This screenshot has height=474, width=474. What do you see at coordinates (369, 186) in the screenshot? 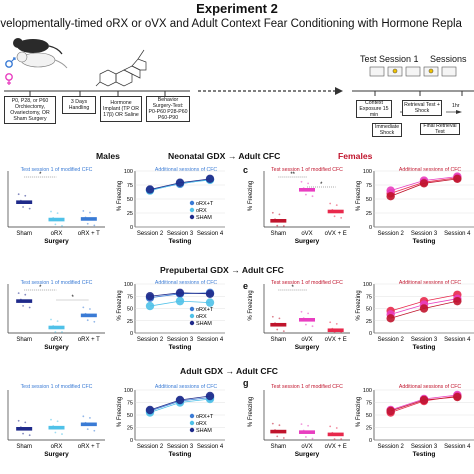
I see `y-tick-label-3-3: 75` at bounding box center [369, 186].